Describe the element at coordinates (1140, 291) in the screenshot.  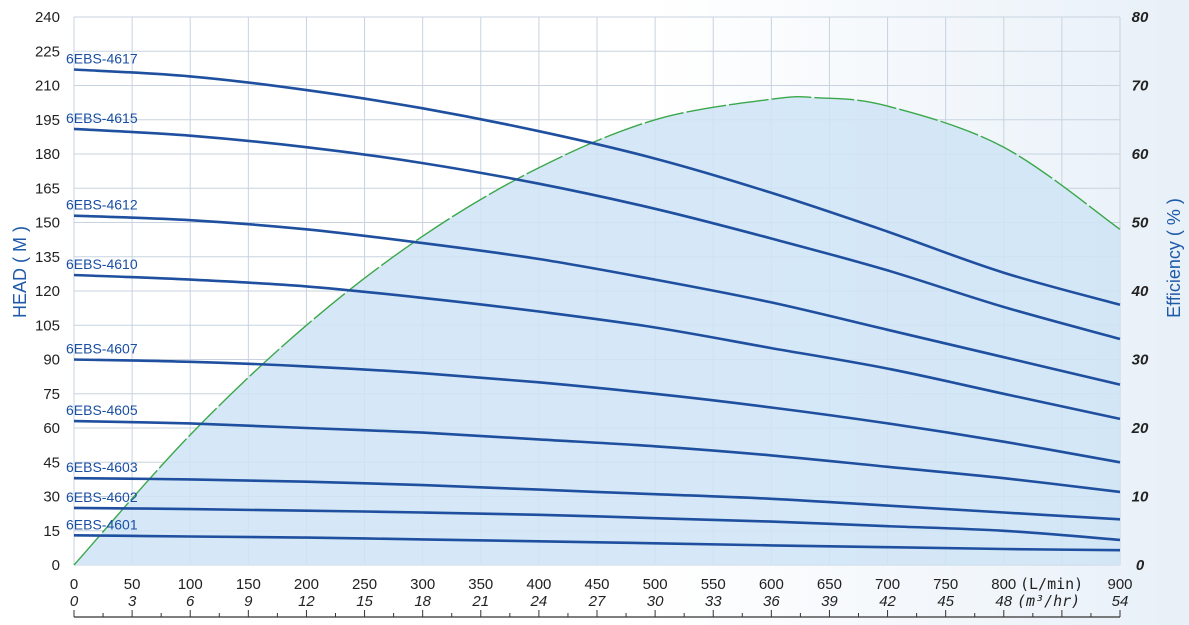
I see `y2-tick-label: 40` at that location.